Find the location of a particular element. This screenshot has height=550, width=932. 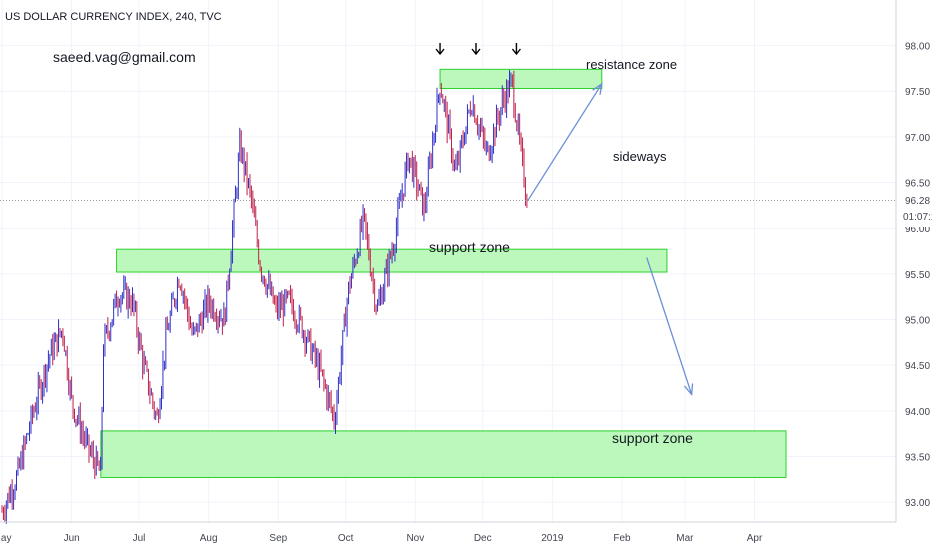

y-tick-label-4: 95.00 is located at coordinates (917, 321).